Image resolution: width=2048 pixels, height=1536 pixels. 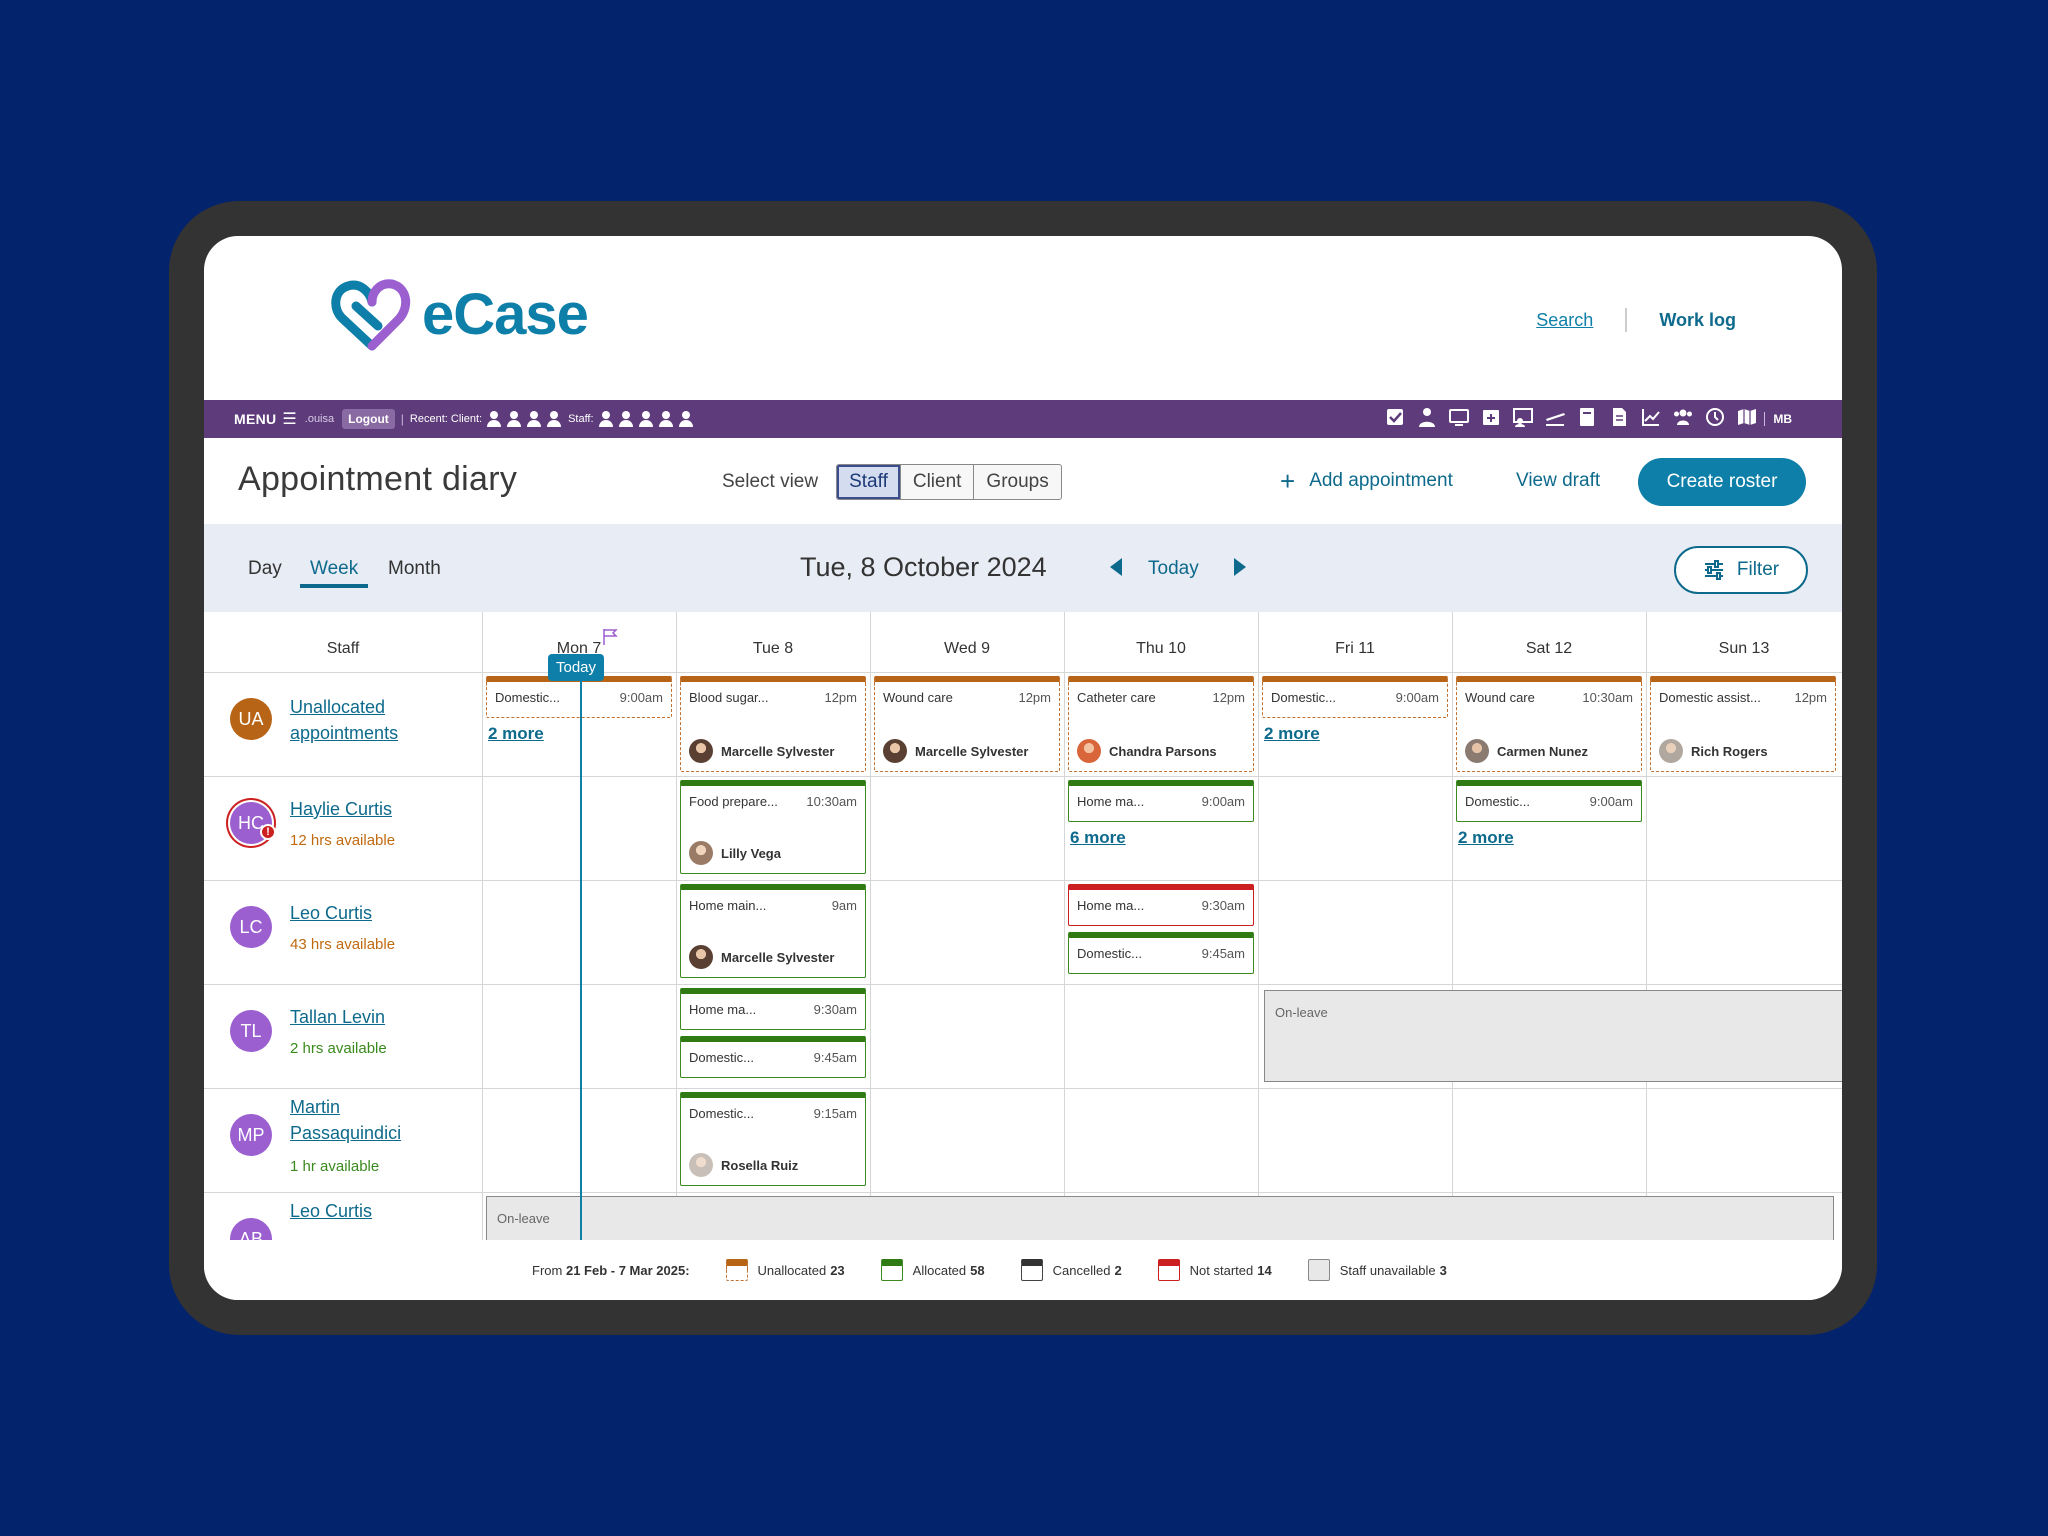 I want to click on legend-unallocated: Unallocated 23, so click(x=785, y=1270).